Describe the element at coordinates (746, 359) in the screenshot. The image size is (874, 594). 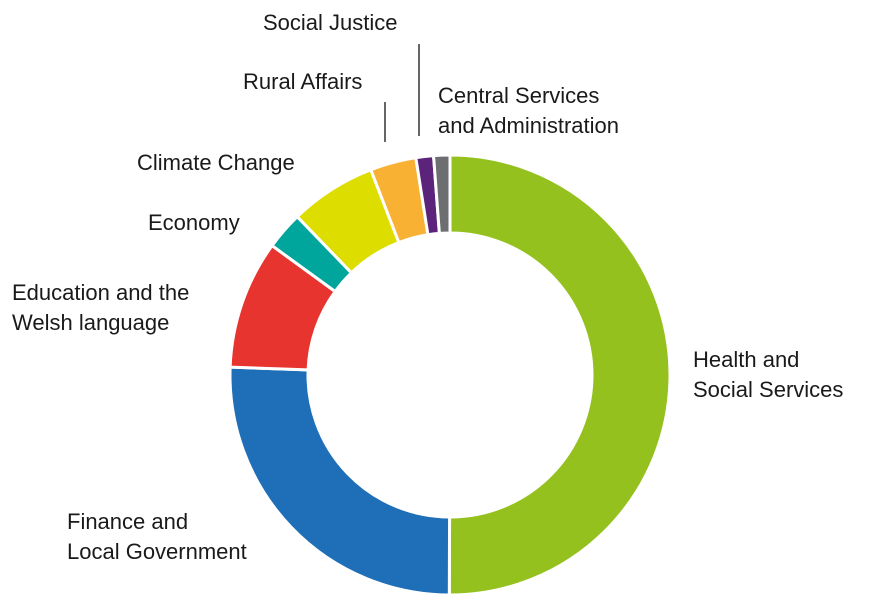
I see `label-line: Health and` at that location.